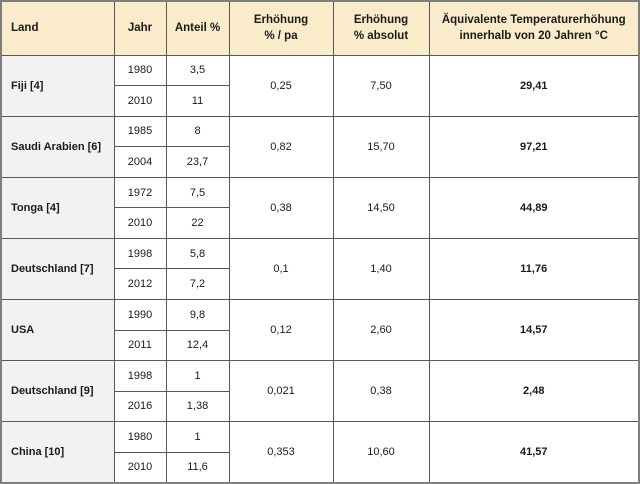 The height and width of the screenshot is (484, 640). I want to click on cell-jahr: 2016, so click(140, 406).